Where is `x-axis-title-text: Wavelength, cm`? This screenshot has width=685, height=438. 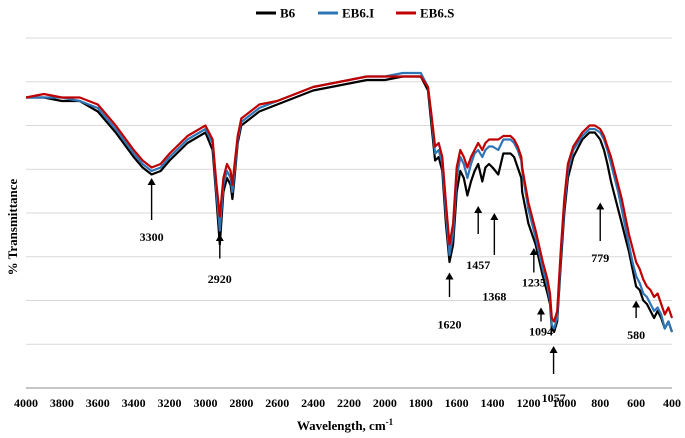
x-axis-title-text: Wavelength, cm is located at coordinates (341, 425).